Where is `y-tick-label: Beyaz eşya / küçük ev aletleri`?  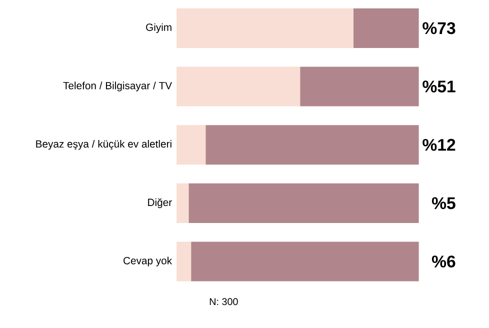 y-tick-label: Beyaz eşya / küçük ev aletleri is located at coordinates (104, 145).